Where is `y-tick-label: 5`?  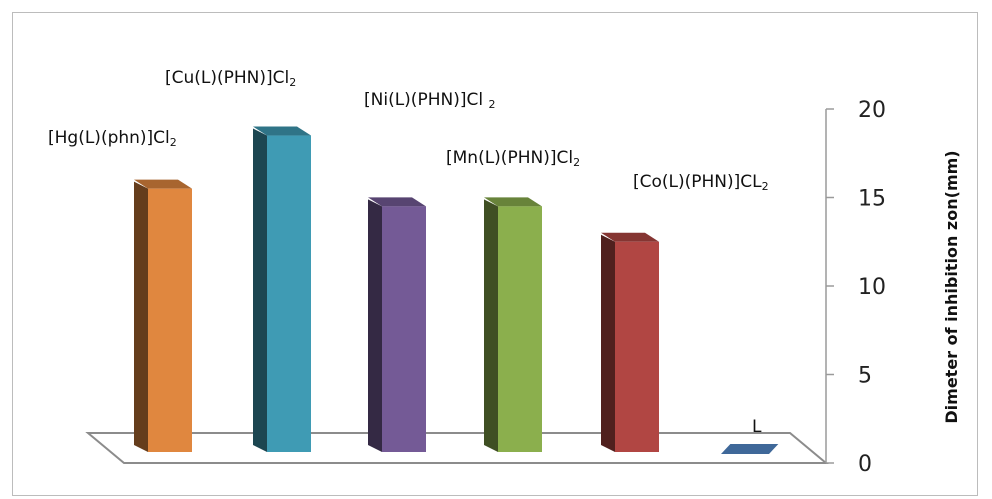 y-tick-label: 5 is located at coordinates (865, 376).